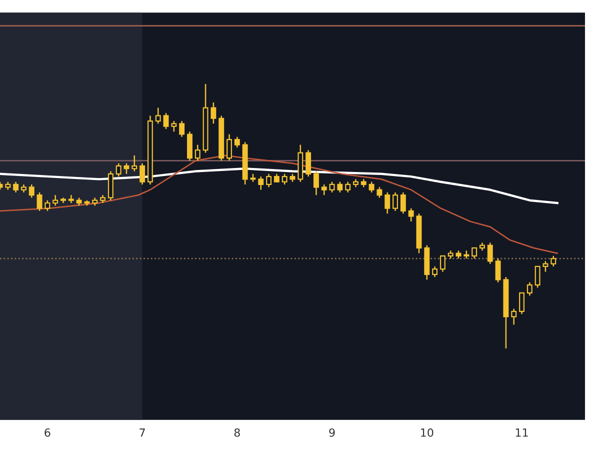  I want to click on x-tick-label: 10, so click(427, 432).